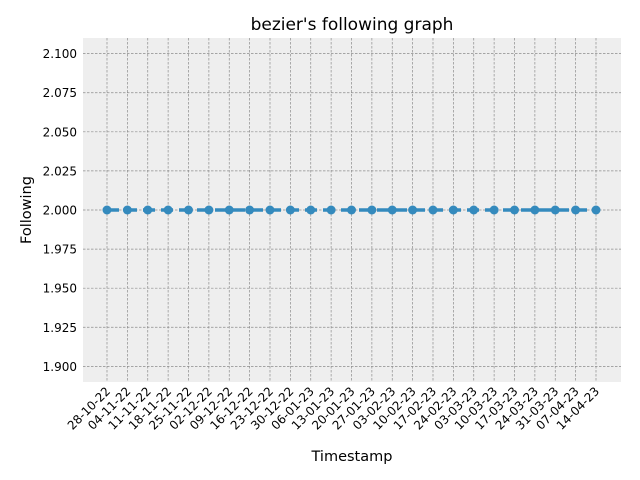 This screenshot has width=640, height=480. What do you see at coordinates (60, 289) in the screenshot?
I see `y-tick-label: 1.950` at bounding box center [60, 289].